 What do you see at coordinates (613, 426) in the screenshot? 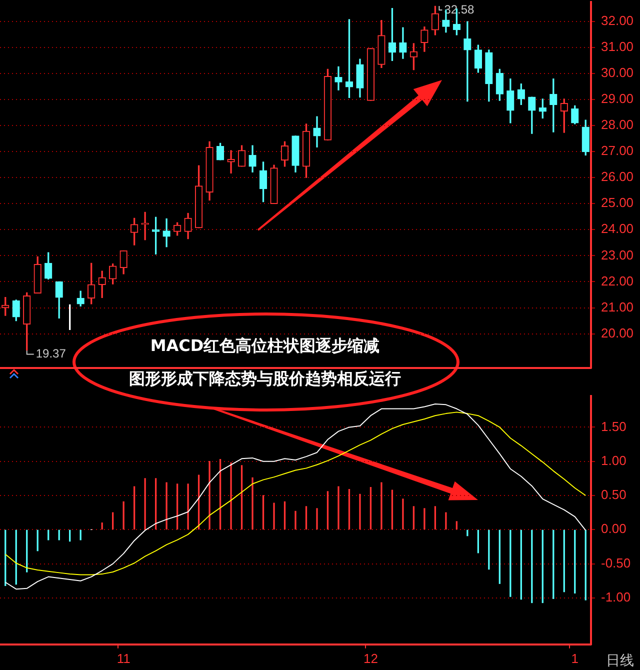
I see `y-tick-label: 1.50` at bounding box center [613, 426].